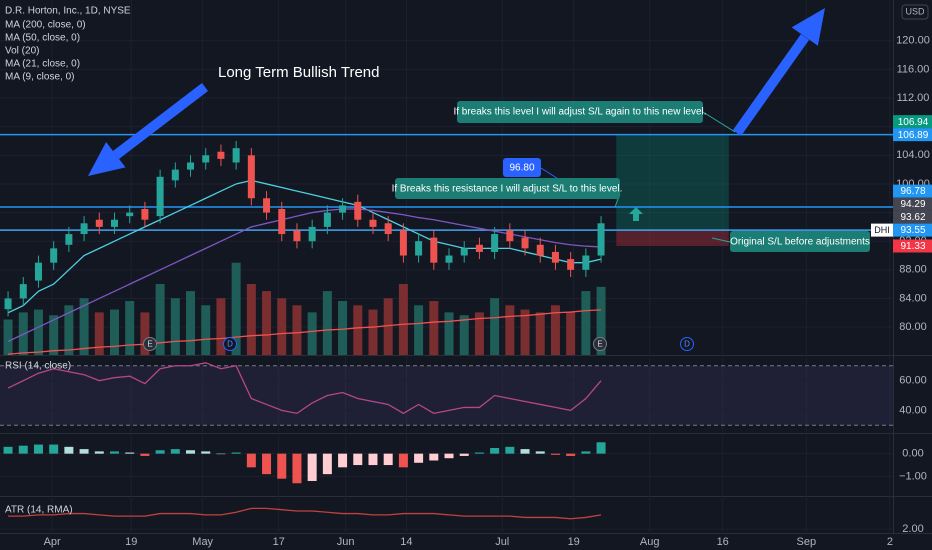 This screenshot has width=932, height=550. What do you see at coordinates (915, 12) in the screenshot?
I see `currency-box` at bounding box center [915, 12].